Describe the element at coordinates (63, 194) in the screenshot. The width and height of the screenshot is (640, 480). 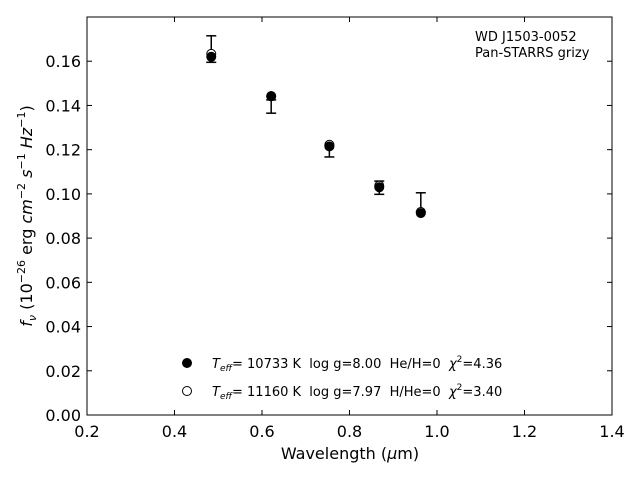
I see `y-tick-label: 0.10` at that location.